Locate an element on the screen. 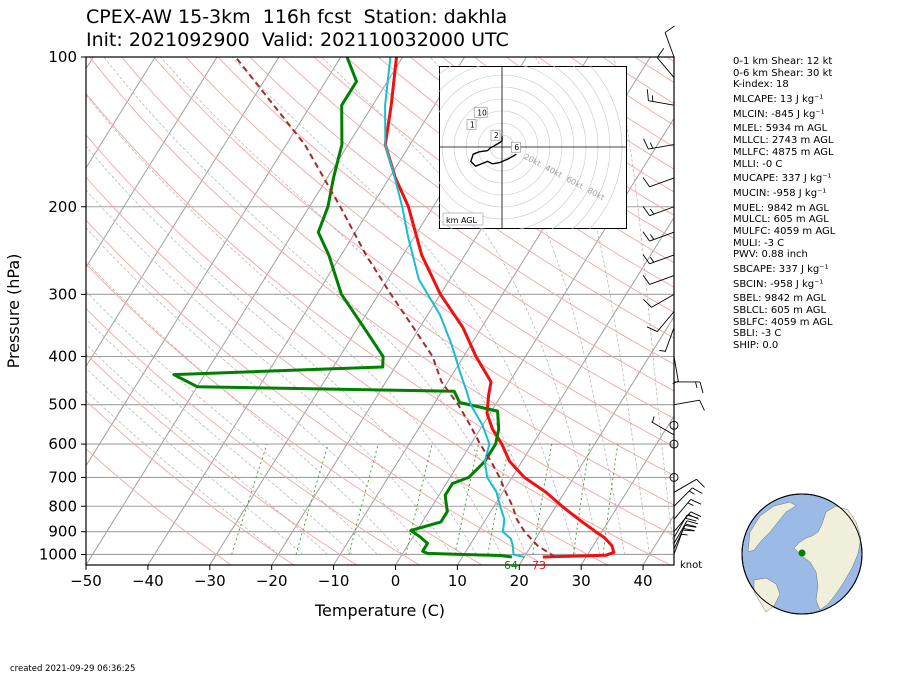 This screenshot has height=675, width=906. surface-temperature-label: 73 is located at coordinates (539, 565).